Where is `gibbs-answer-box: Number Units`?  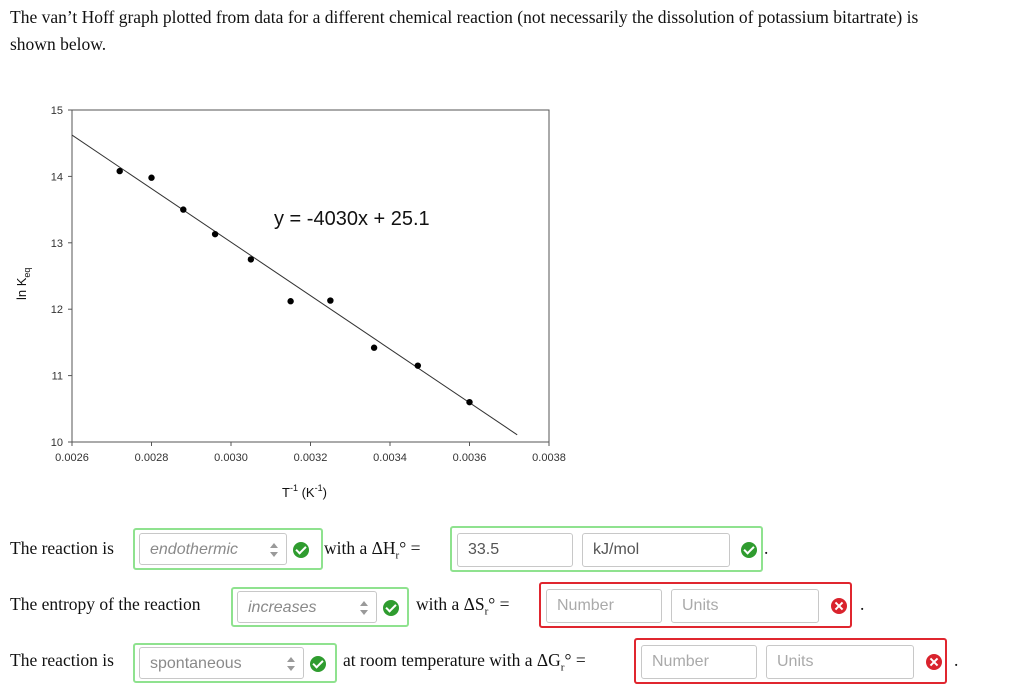
gibbs-answer-box: Number Units is located at coordinates (790, 661).